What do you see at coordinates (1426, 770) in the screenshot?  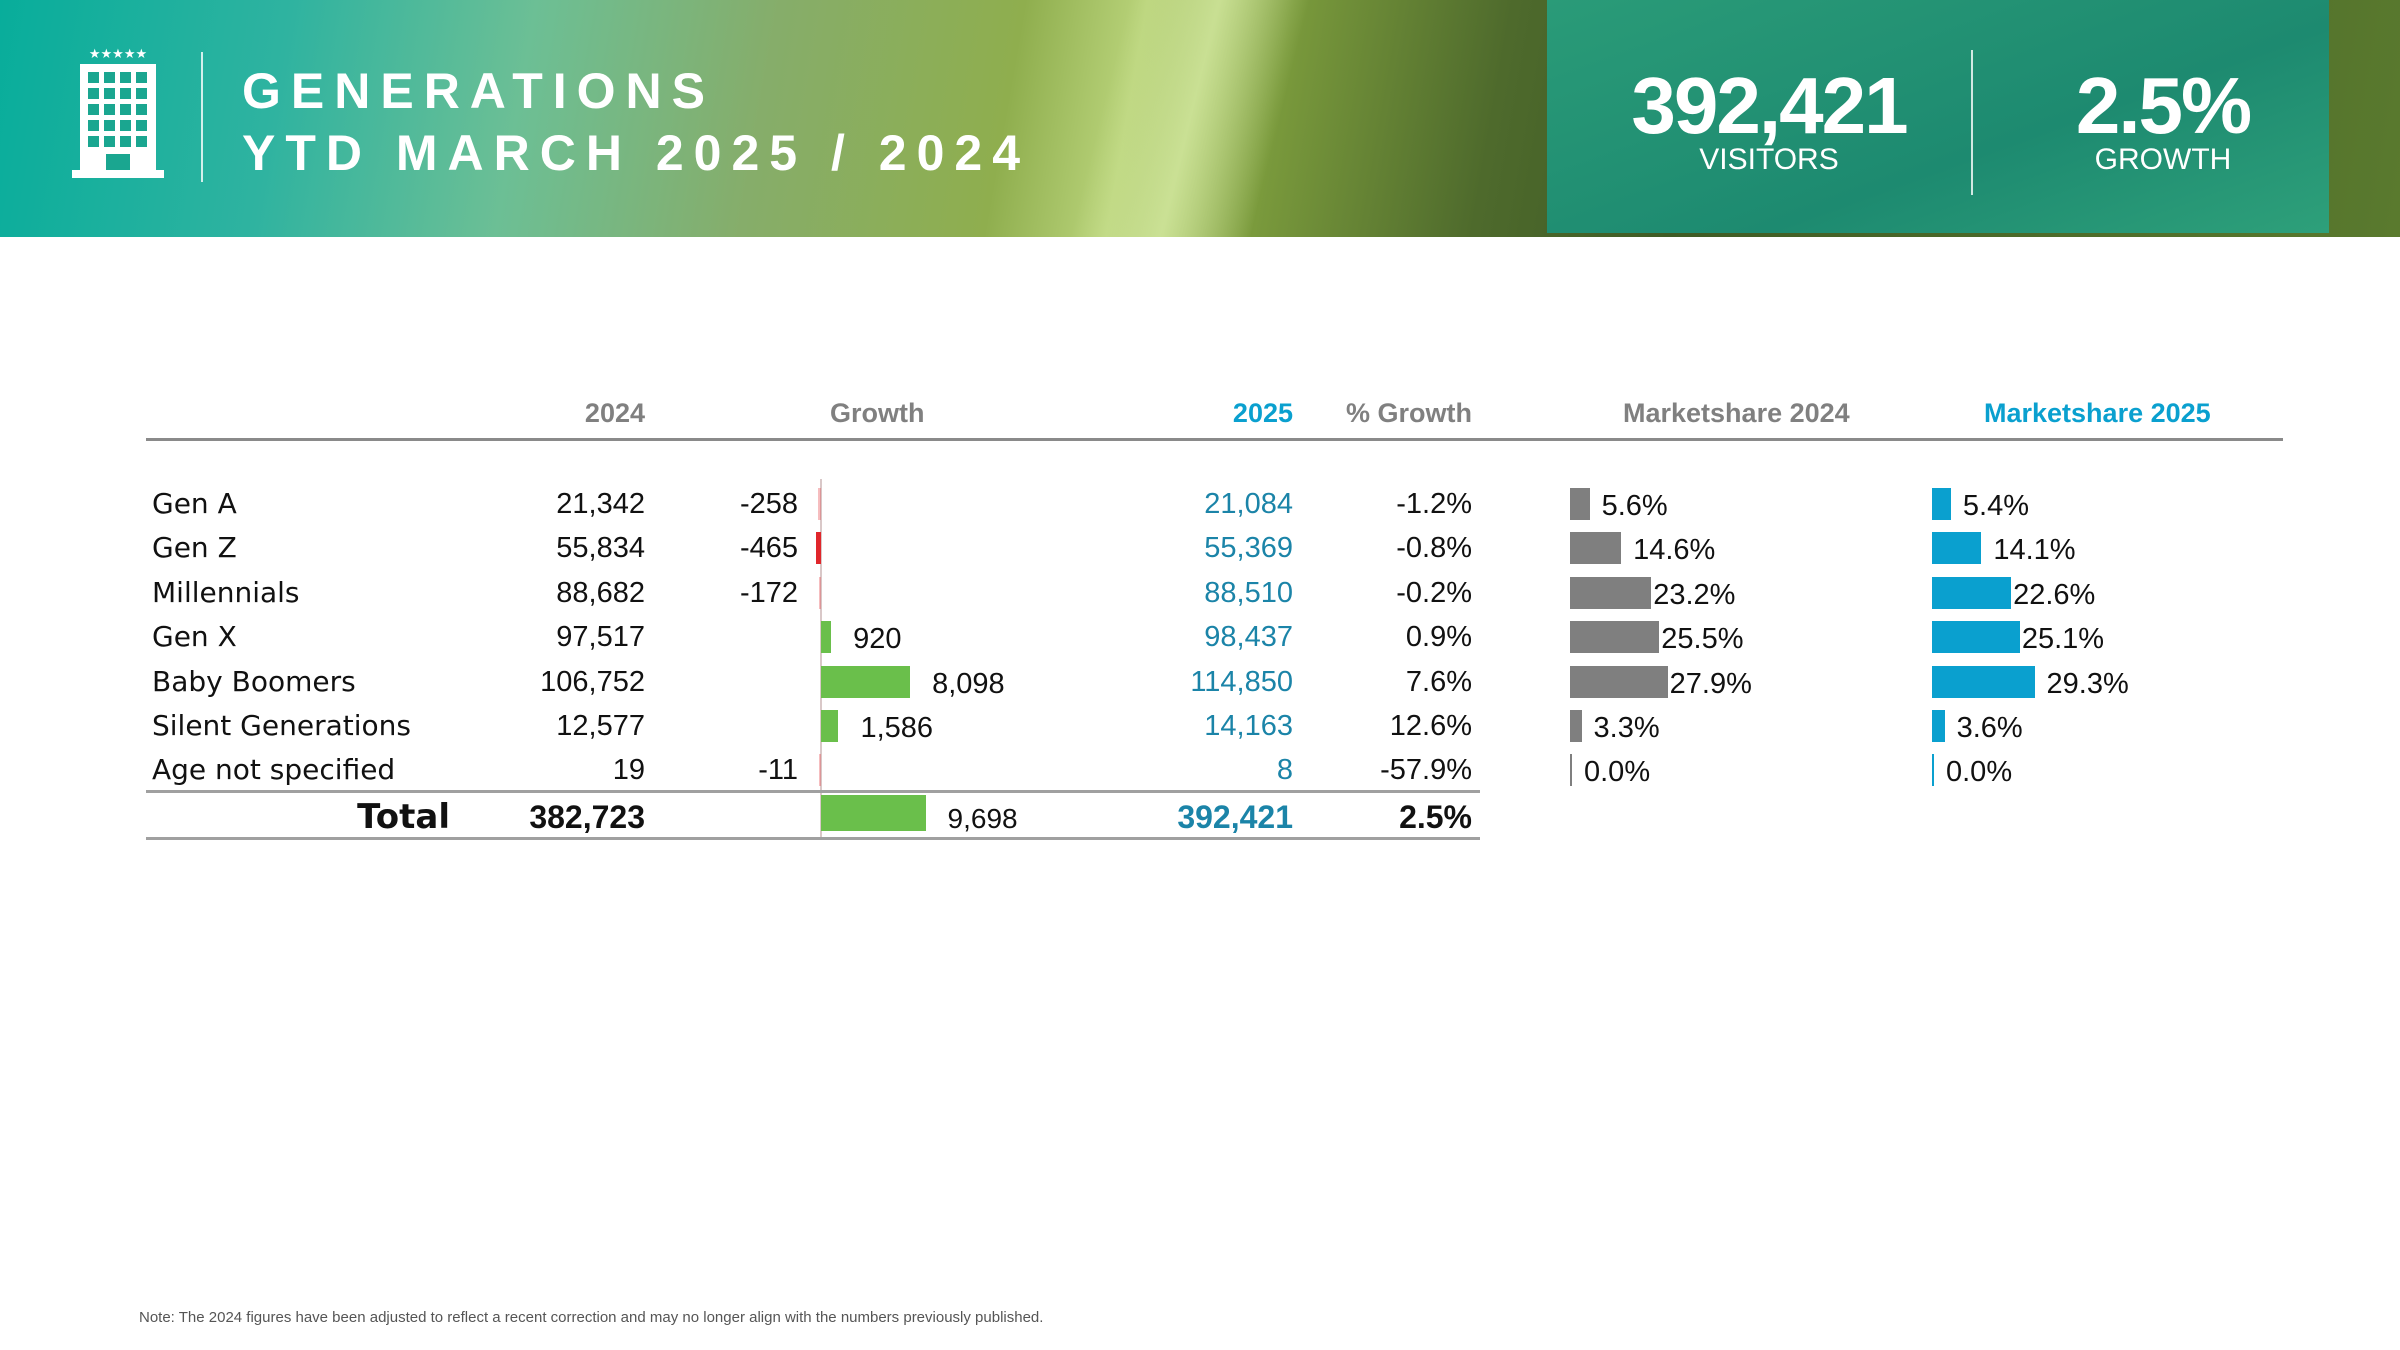 I see `pct-growth: -57.9%` at bounding box center [1426, 770].